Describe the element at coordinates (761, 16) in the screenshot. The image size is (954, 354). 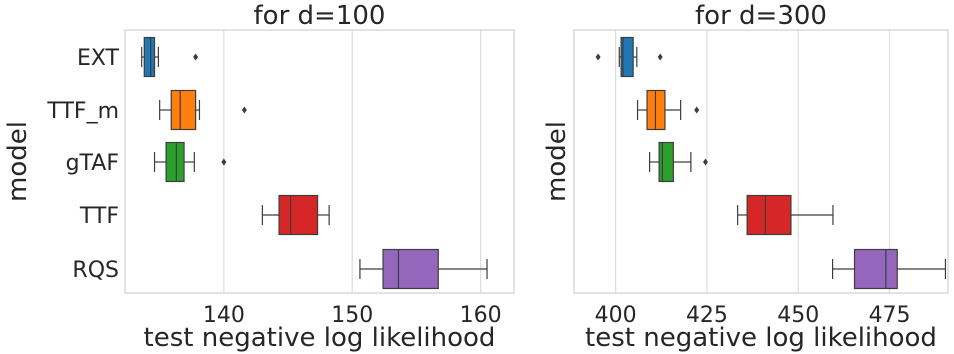
I see `chart-title: for d=300` at that location.